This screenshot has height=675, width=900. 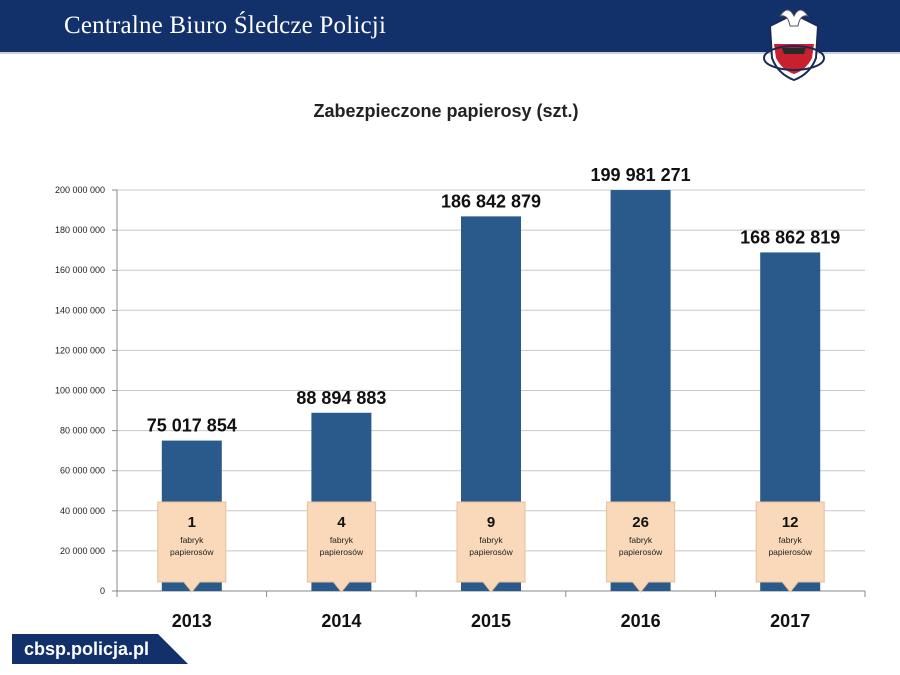 I want to click on data-label-2016: 199 981 271, so click(x=641, y=175).